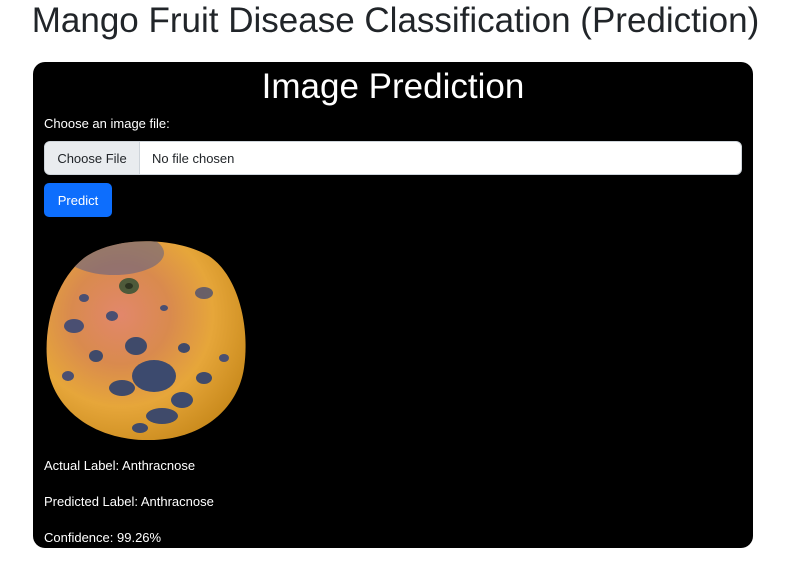  Describe the element at coordinates (146, 340) in the screenshot. I see `mango-preview-image` at that location.